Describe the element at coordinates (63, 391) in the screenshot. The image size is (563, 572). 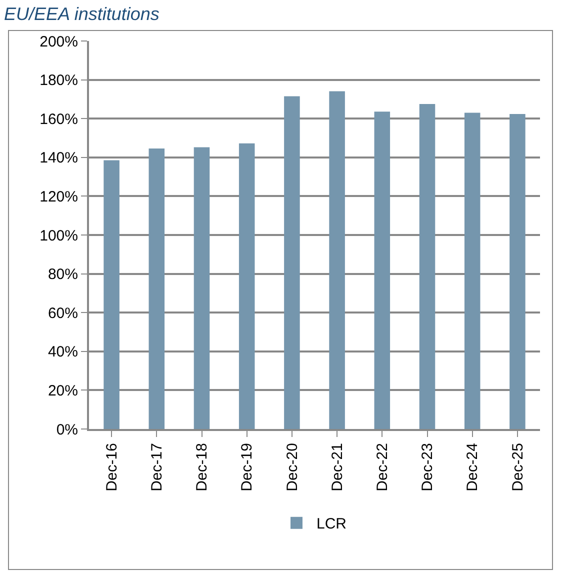
I see `y-tick-label: 20%` at that location.